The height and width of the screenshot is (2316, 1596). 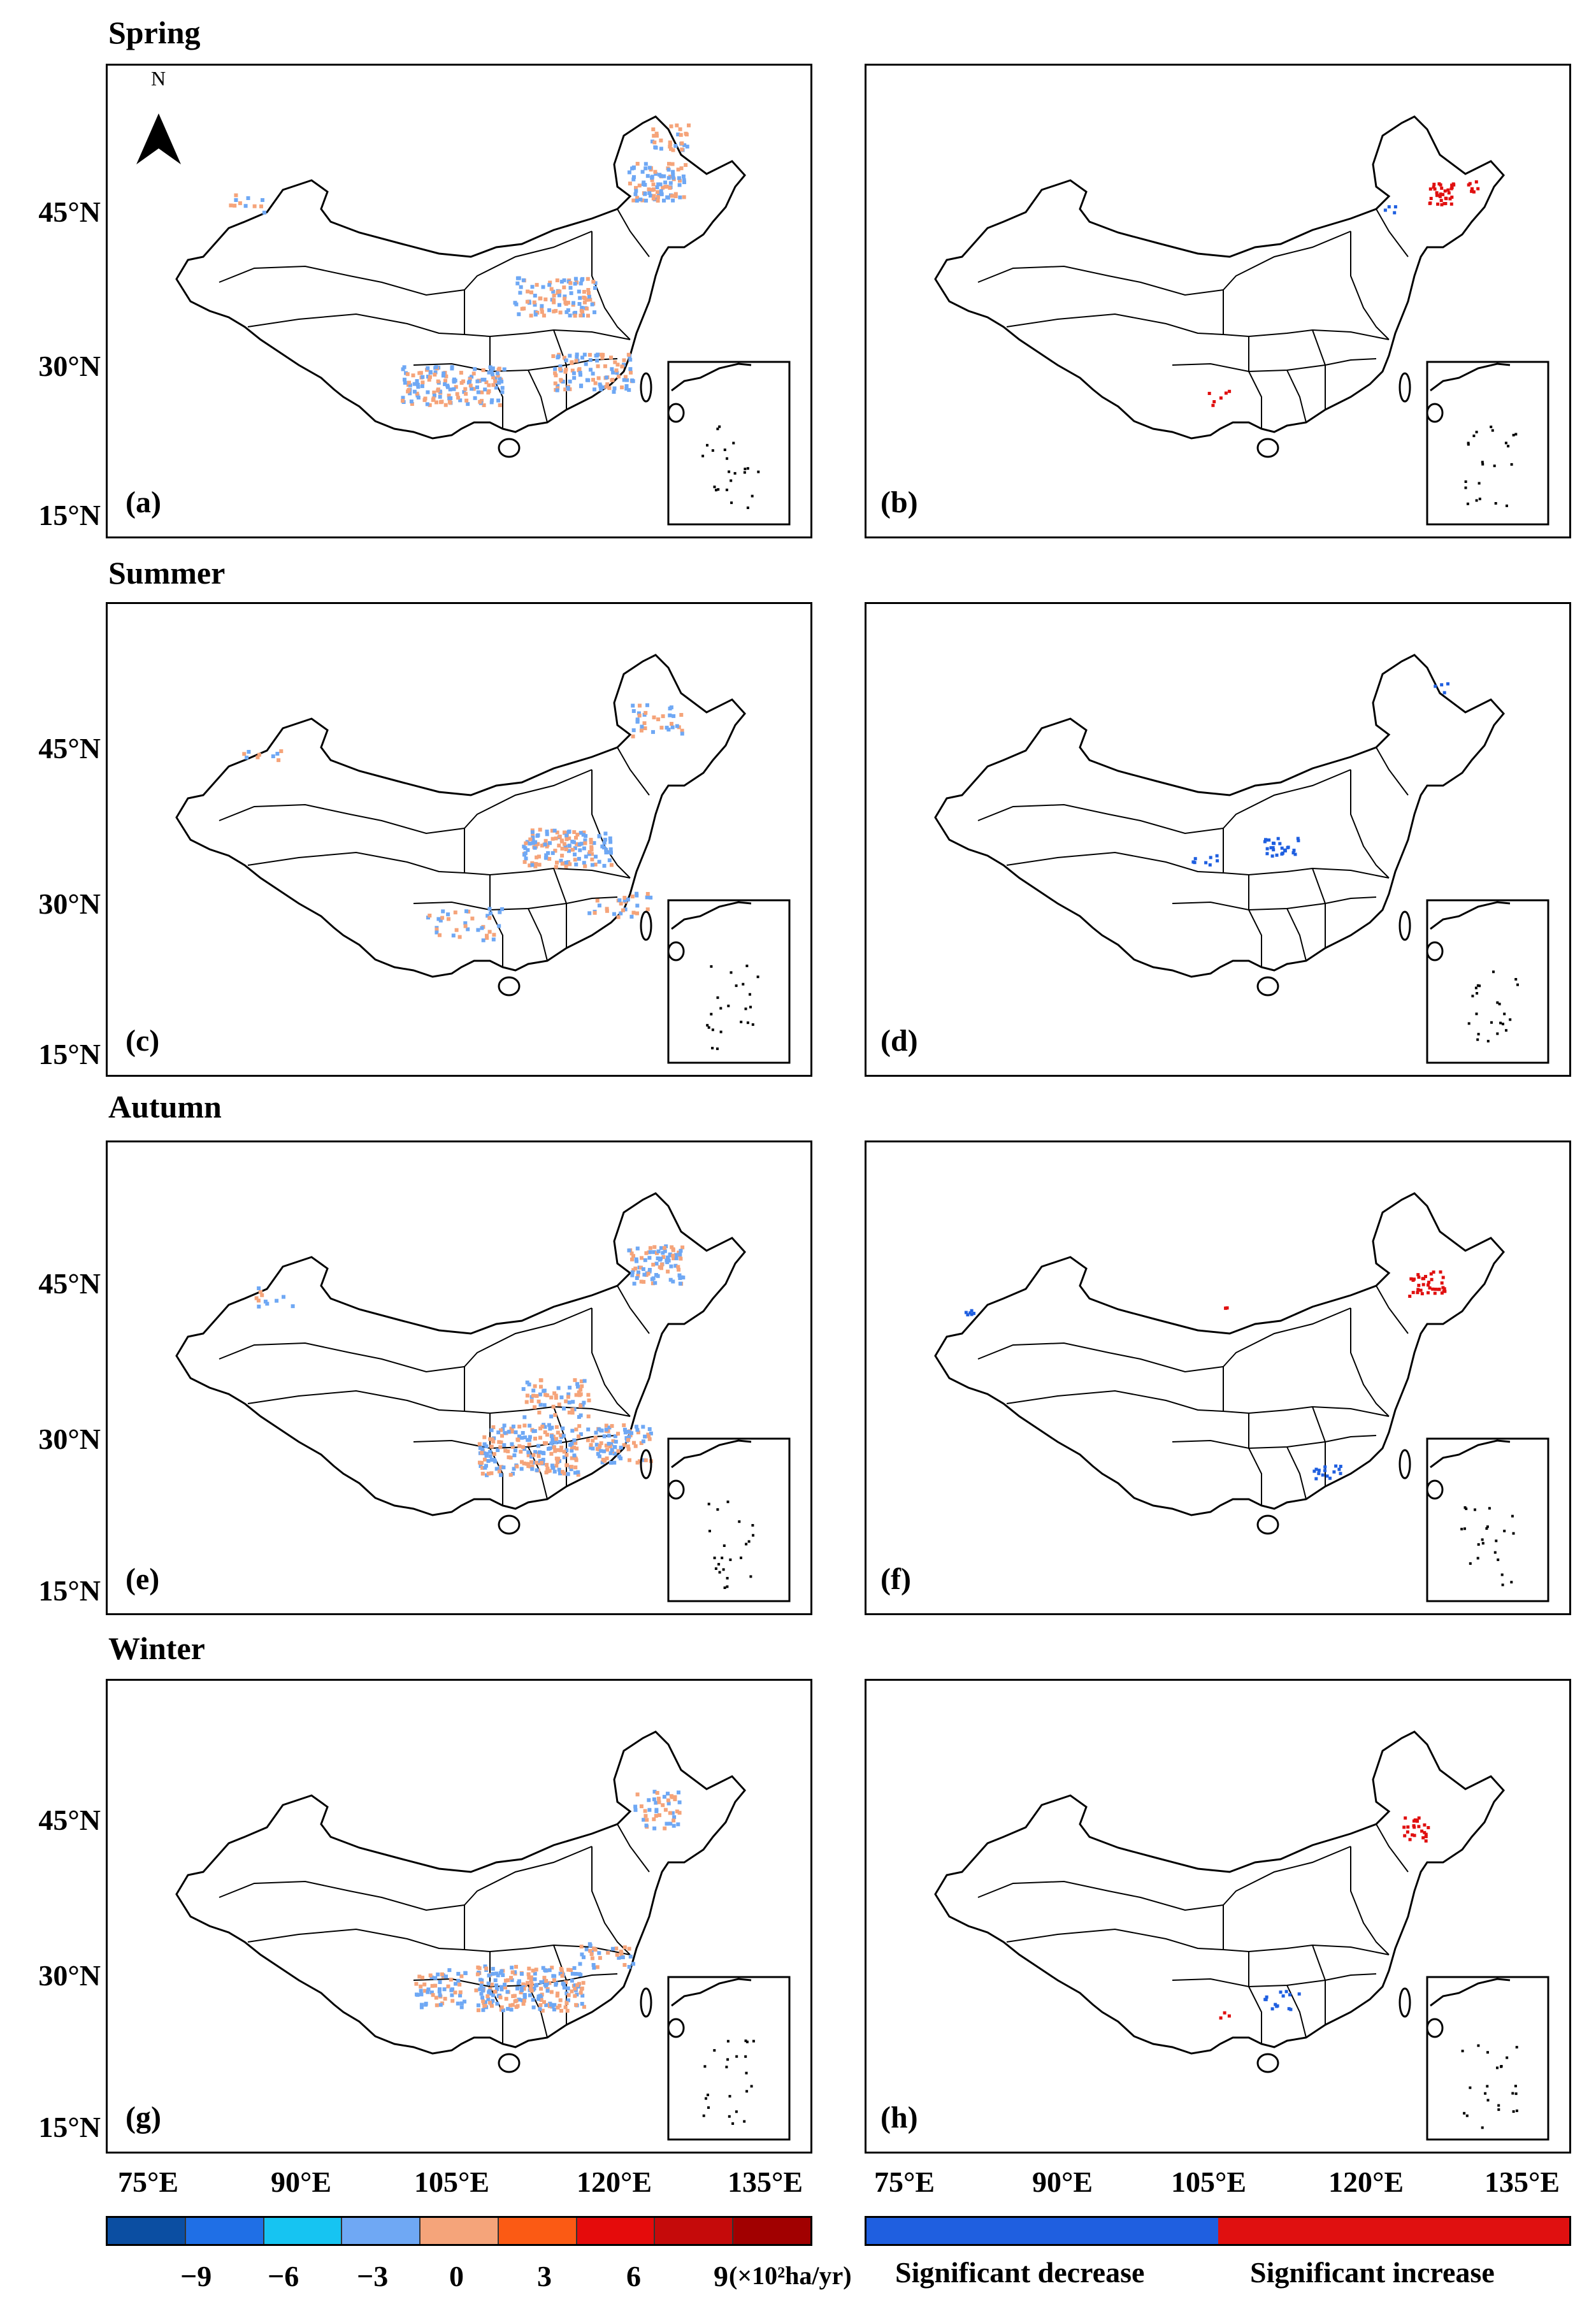 What do you see at coordinates (729, 1519) in the screenshot?
I see `south-china-sea-inset` at bounding box center [729, 1519].